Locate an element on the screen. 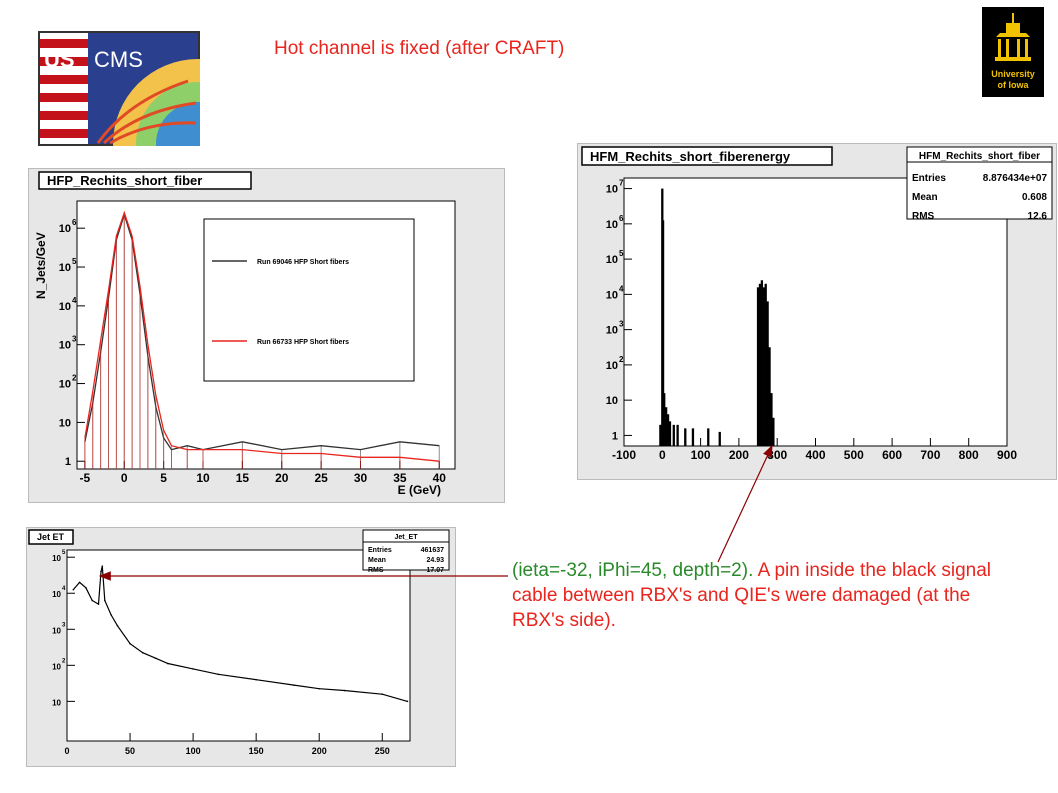 This screenshot has width=1058, height=793. svg-text: CMS is located at coordinates (118, 59).